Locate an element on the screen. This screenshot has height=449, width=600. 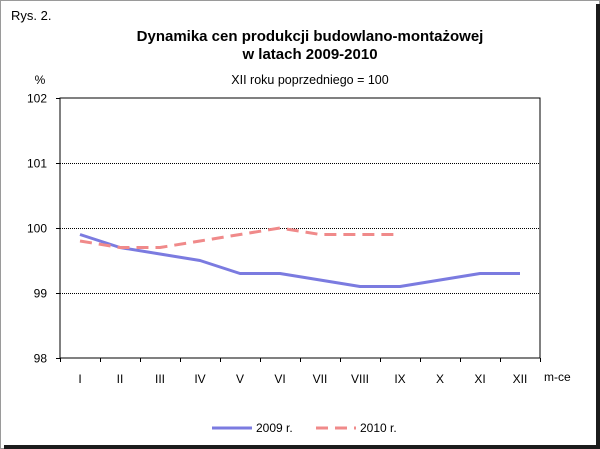
x-tick-label: I is located at coordinates (79, 379).